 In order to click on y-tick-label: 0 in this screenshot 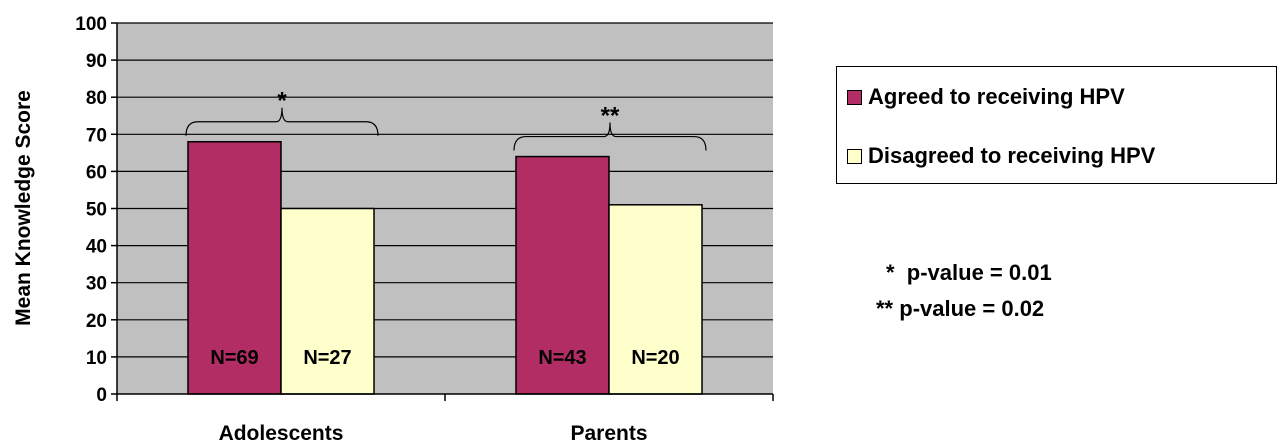, I will do `click(101, 395)`.